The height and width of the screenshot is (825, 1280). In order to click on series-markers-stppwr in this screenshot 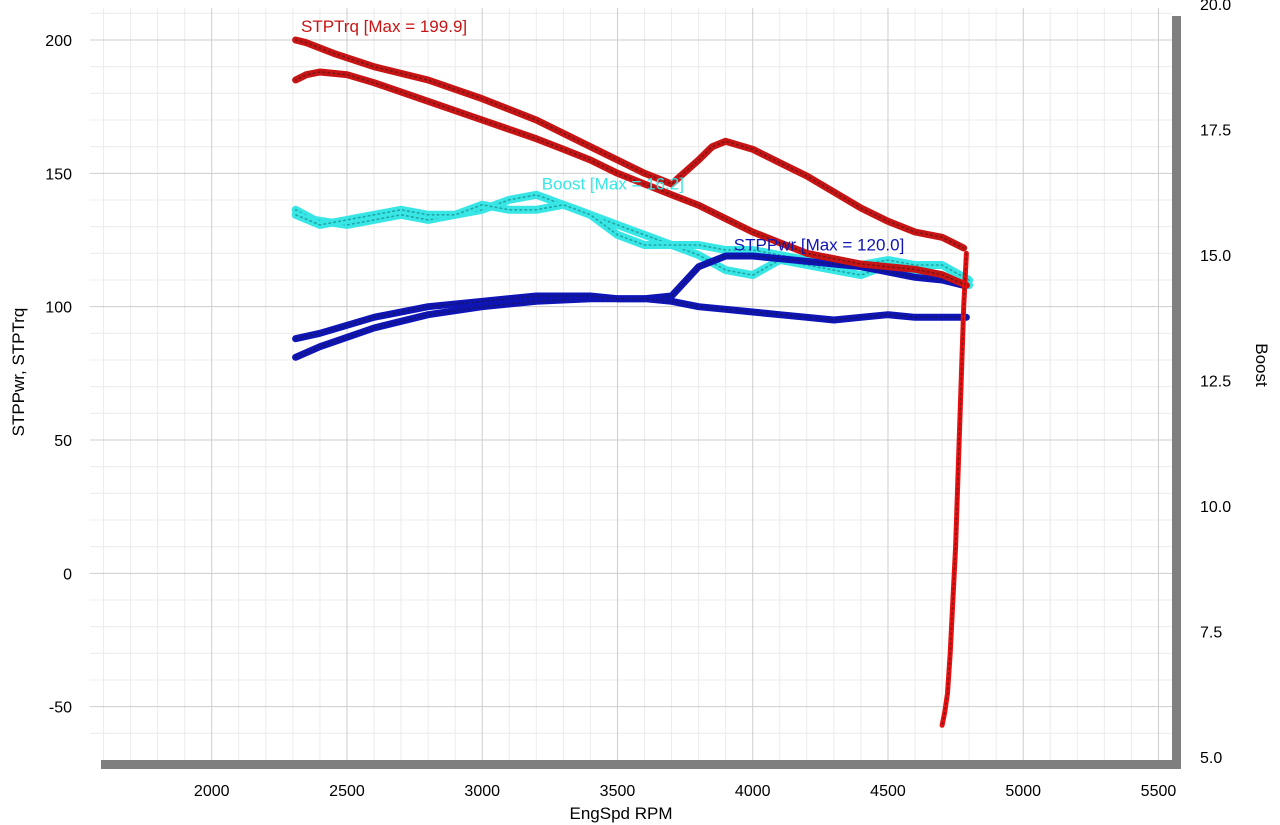, I will do `click(629, 307)`.